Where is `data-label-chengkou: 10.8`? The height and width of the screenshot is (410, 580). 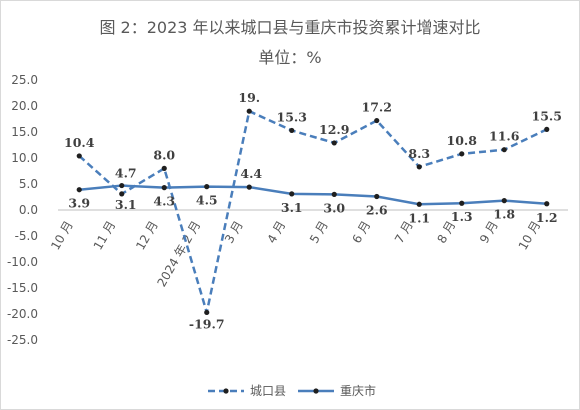 data-label-chengkou: 10.8 is located at coordinates (462, 140).